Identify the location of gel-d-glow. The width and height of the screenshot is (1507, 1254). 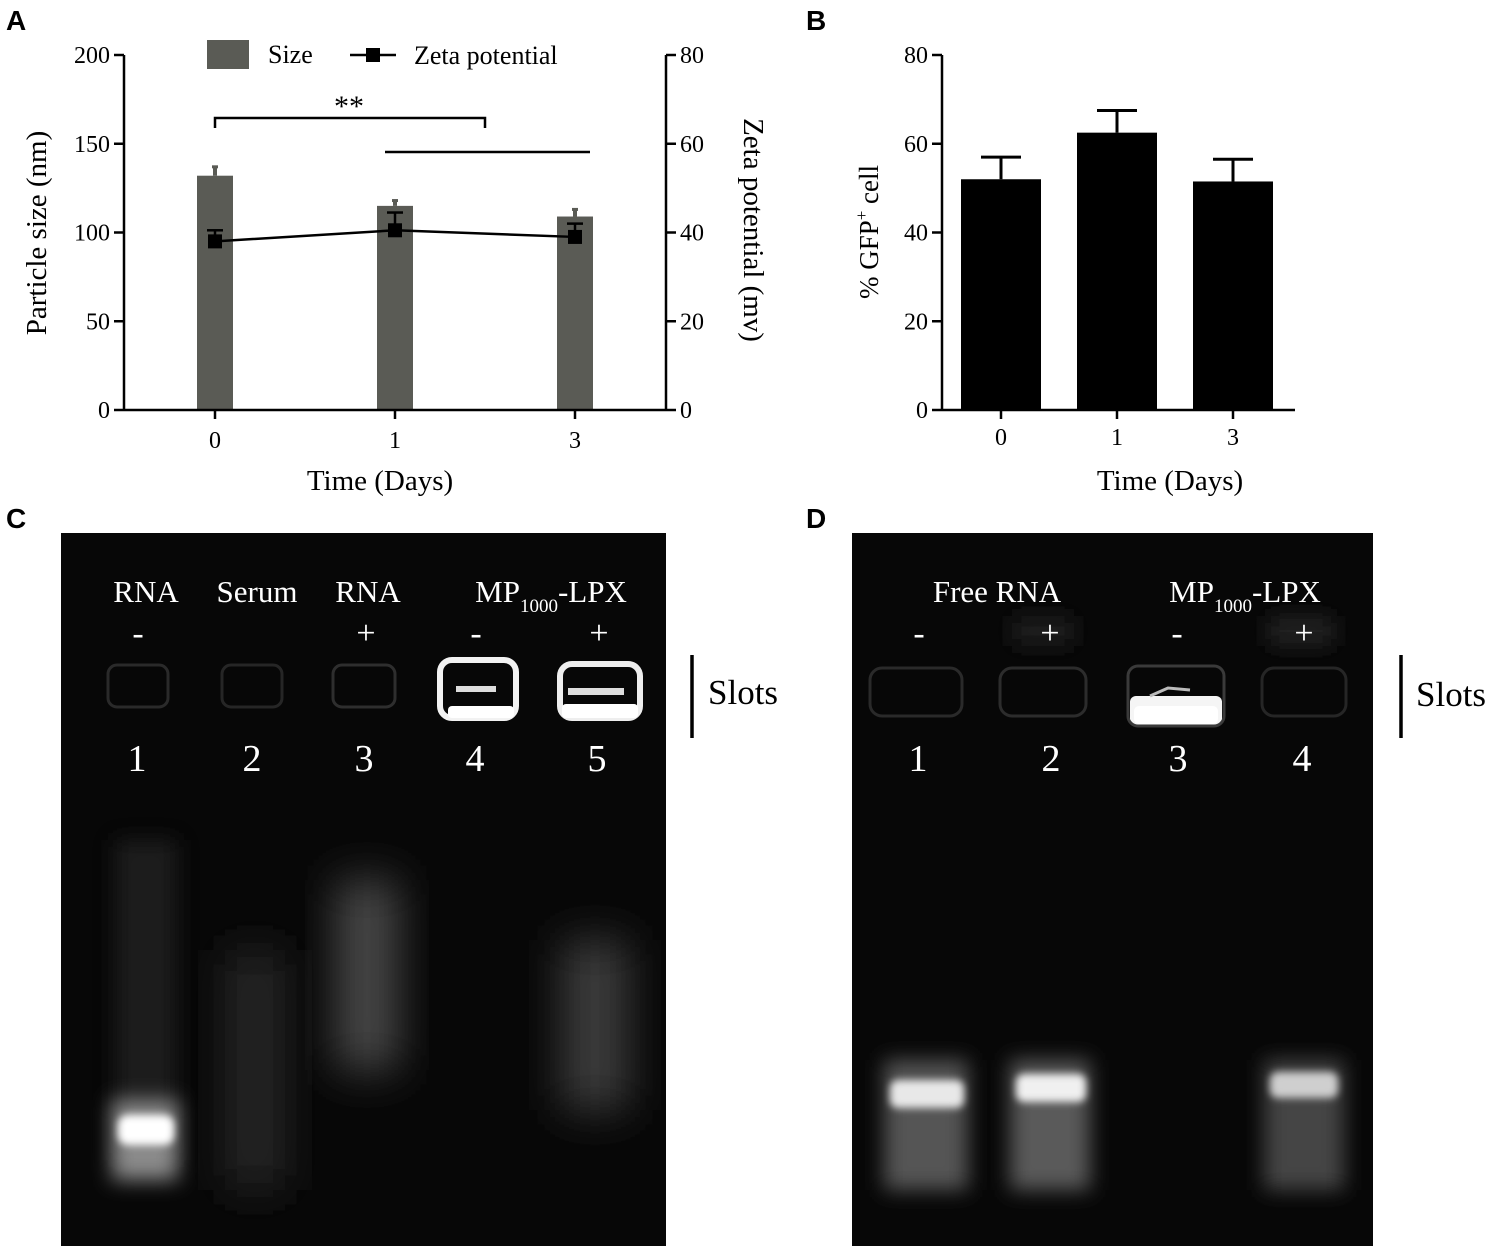
(1301, 631).